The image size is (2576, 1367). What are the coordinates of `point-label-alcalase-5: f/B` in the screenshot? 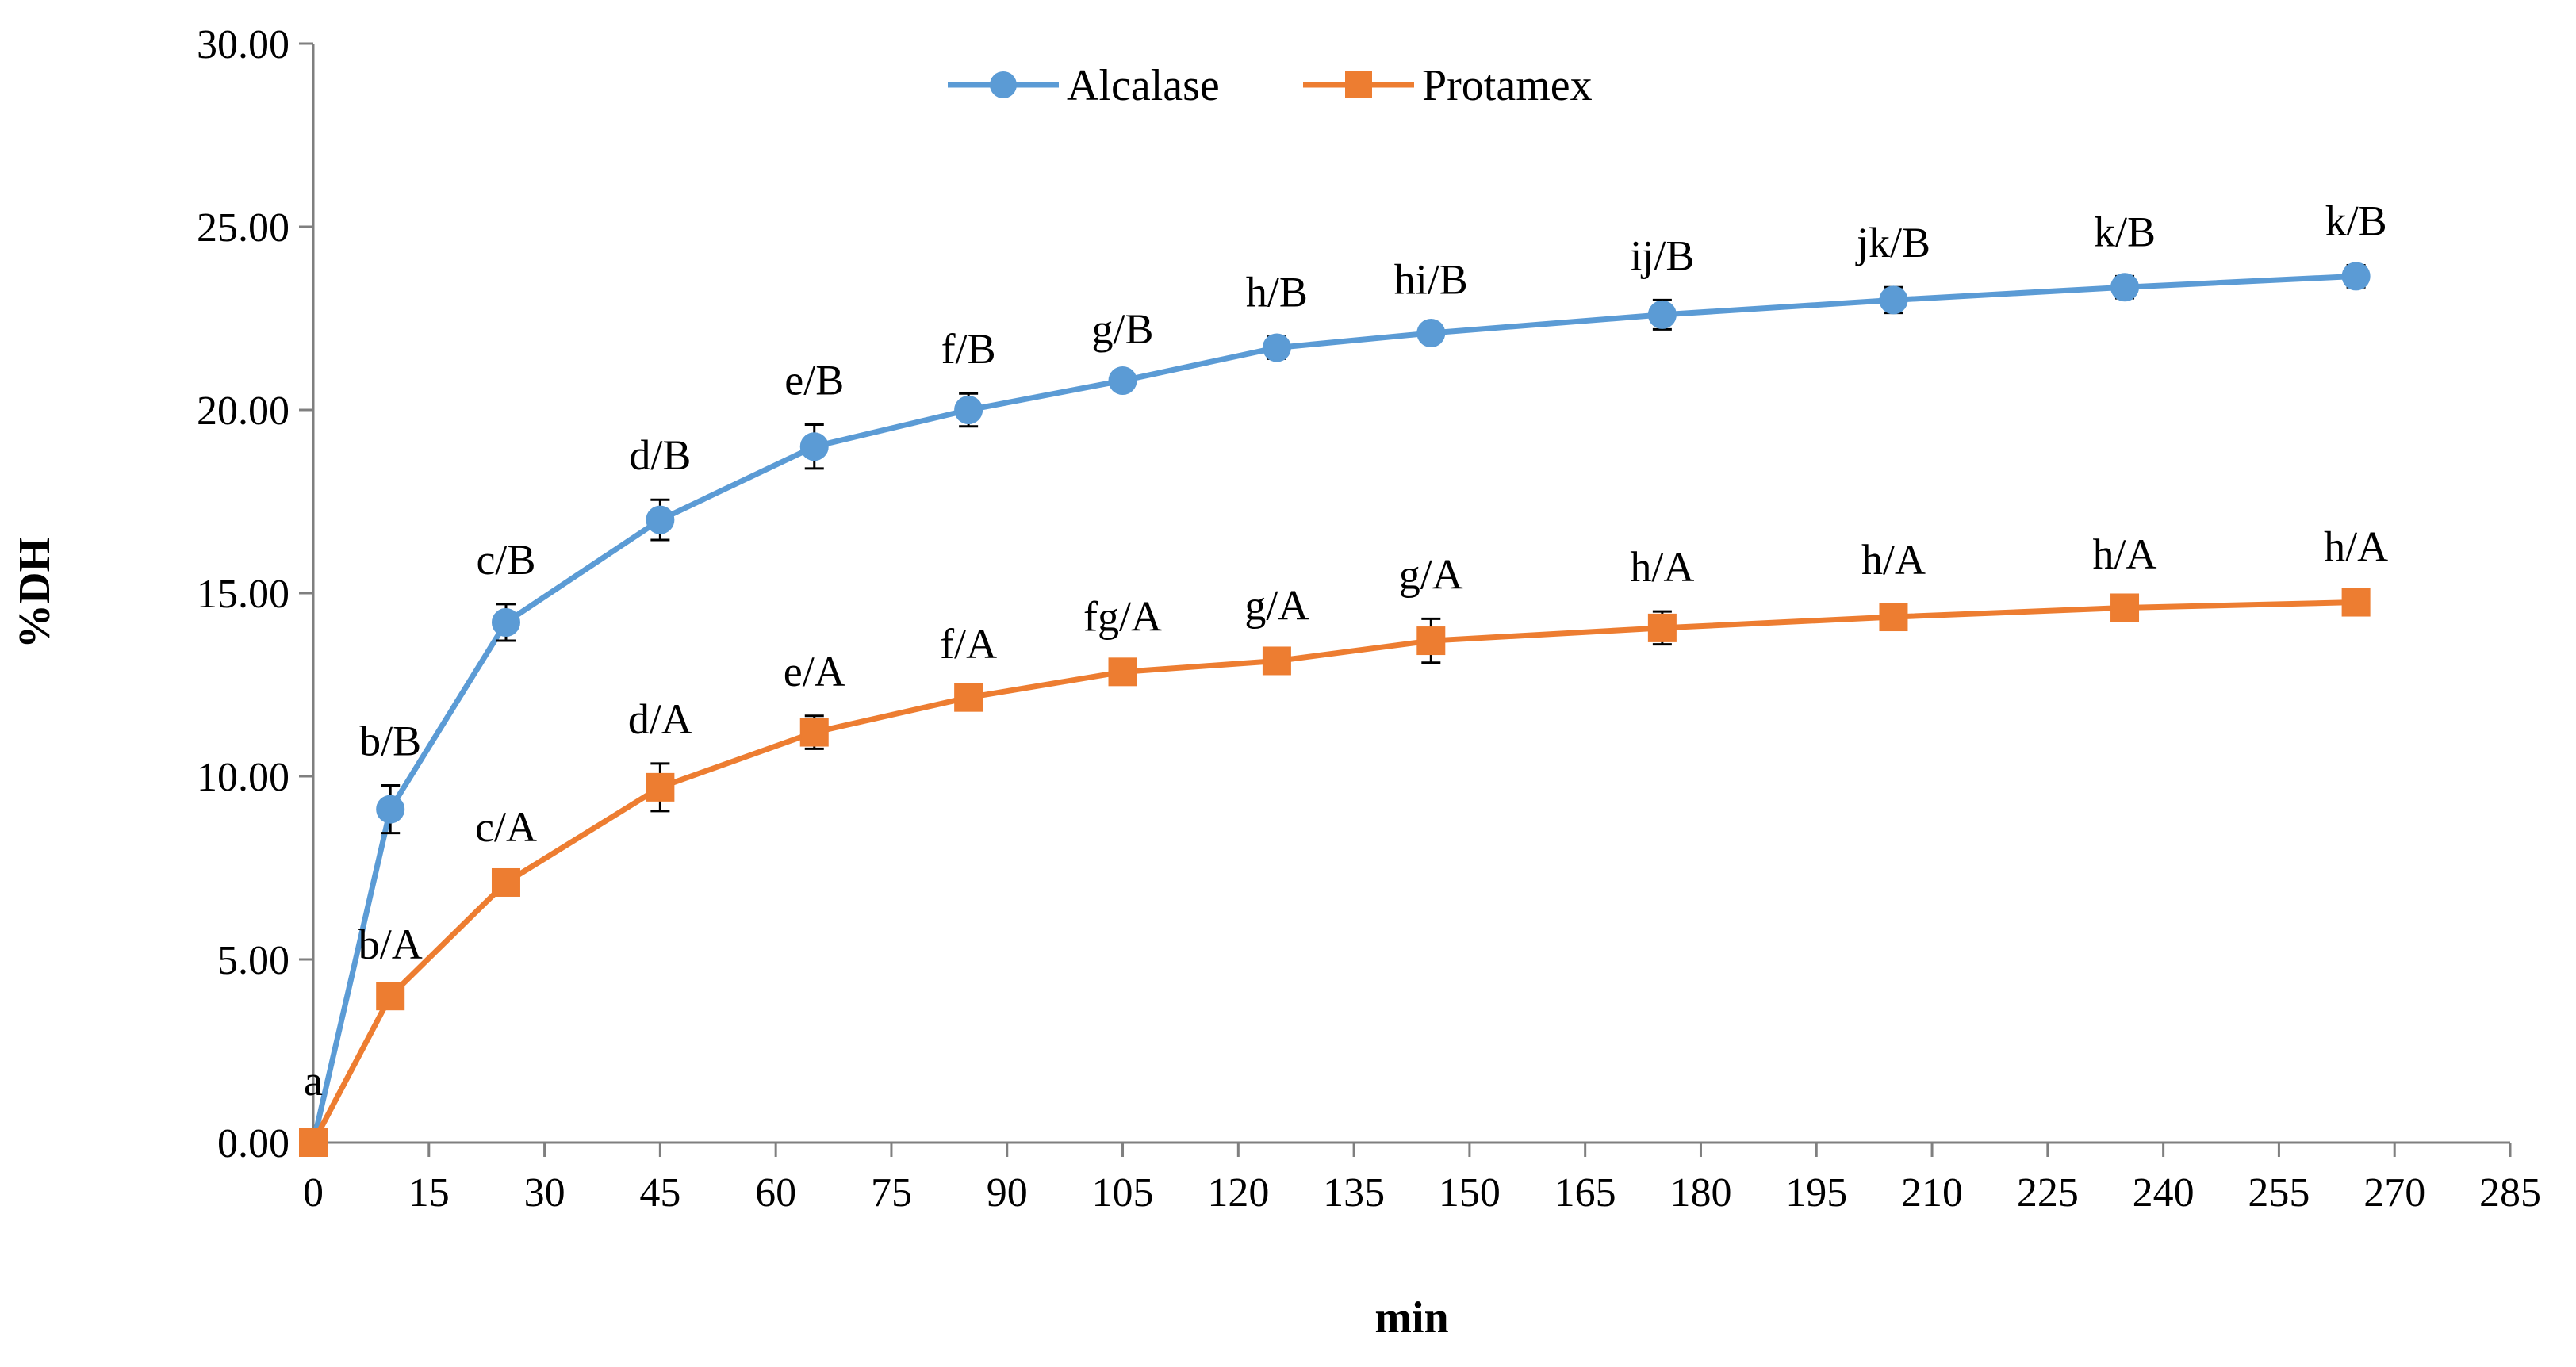 It's located at (968, 349).